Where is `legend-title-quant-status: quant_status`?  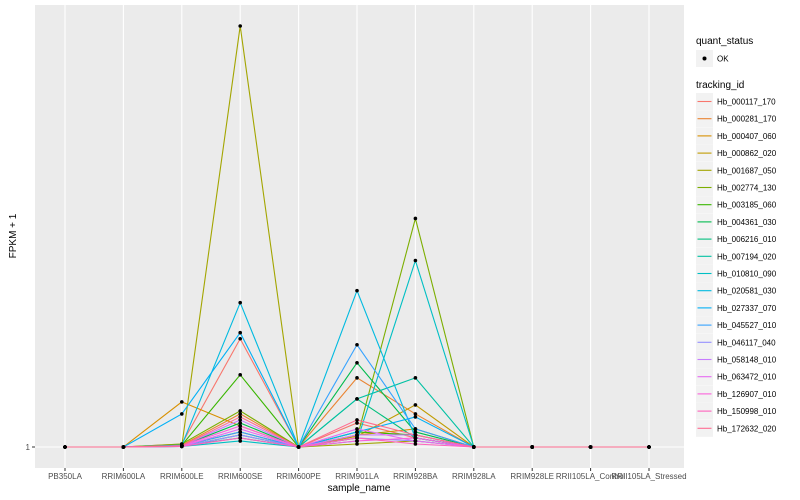
legend-title-quant-status: quant_status is located at coordinates (724, 41).